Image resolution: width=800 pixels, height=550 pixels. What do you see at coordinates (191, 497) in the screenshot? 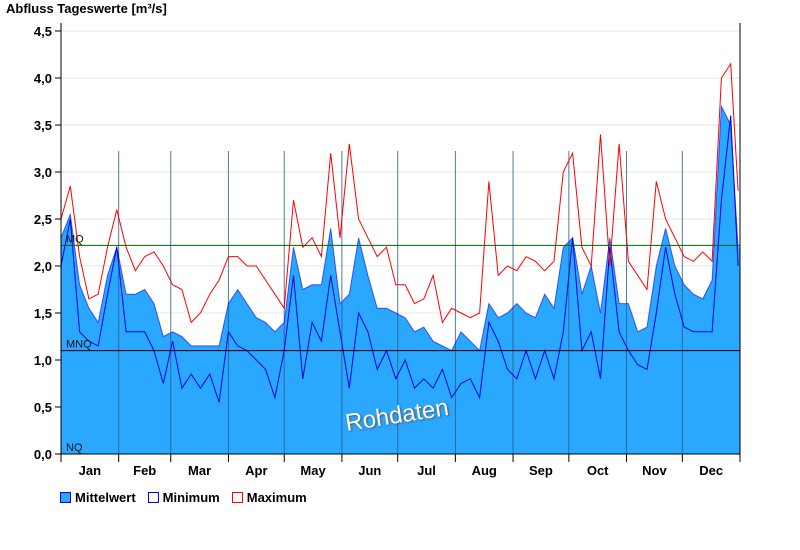
I see `legend-label: Minimum` at bounding box center [191, 497].